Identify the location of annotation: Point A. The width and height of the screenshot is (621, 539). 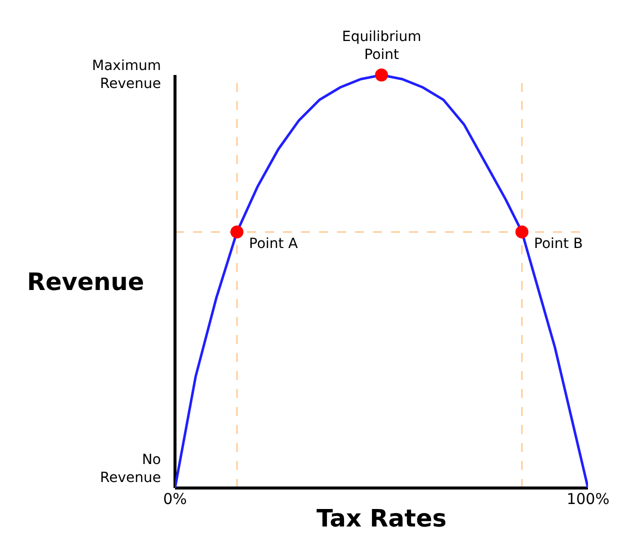
(273, 244).